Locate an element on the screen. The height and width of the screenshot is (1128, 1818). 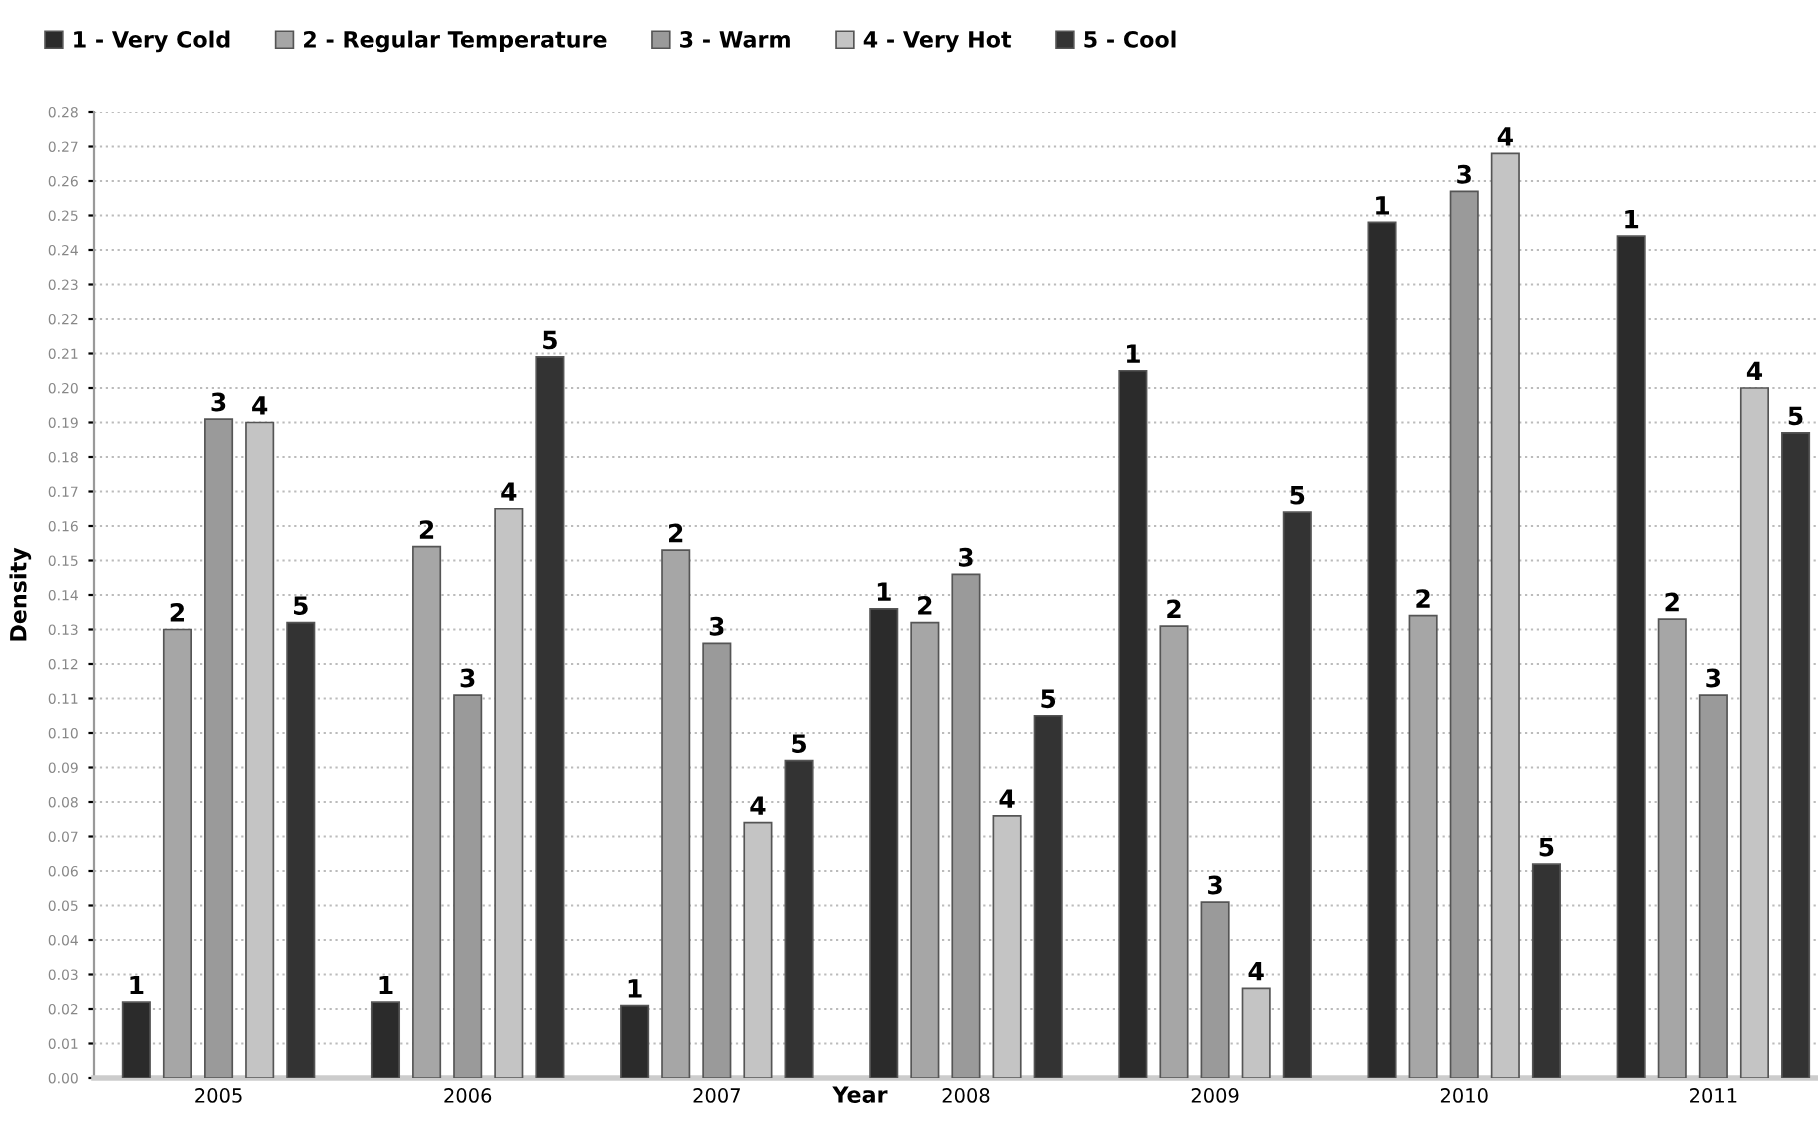
x-tick-label: 2006 is located at coordinates (468, 1095).